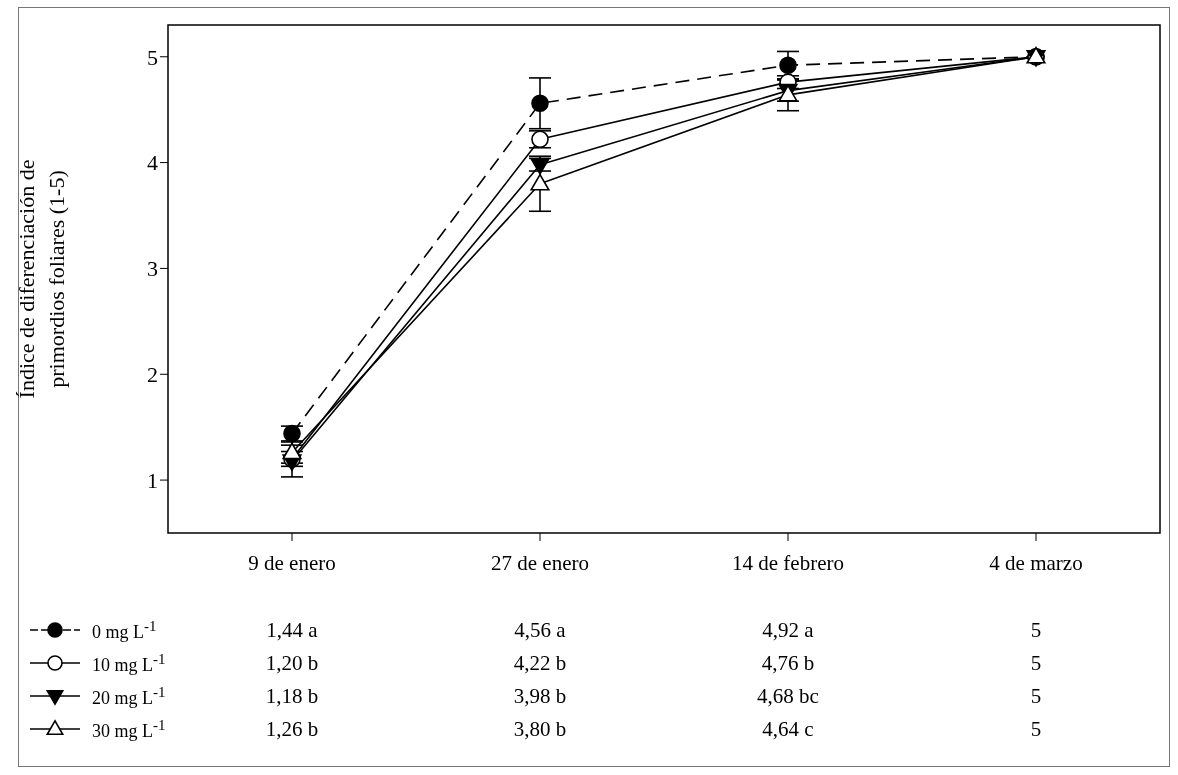 This screenshot has width=1178, height=775. What do you see at coordinates (292, 696) in the screenshot?
I see `data-label: 1,18 b` at bounding box center [292, 696].